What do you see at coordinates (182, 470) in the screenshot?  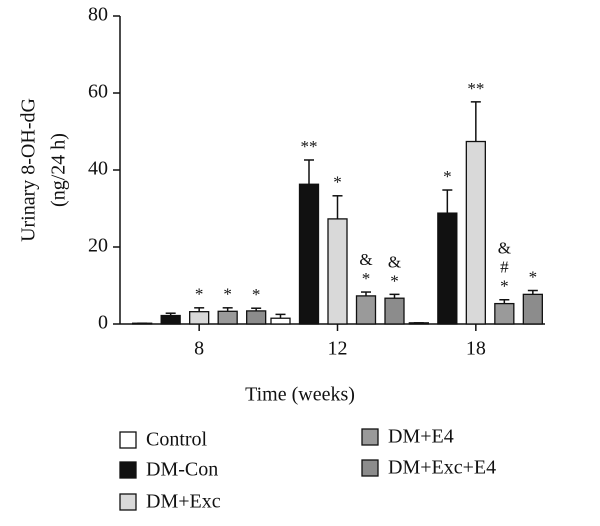 I see `legend-label: DM-Con` at bounding box center [182, 470].